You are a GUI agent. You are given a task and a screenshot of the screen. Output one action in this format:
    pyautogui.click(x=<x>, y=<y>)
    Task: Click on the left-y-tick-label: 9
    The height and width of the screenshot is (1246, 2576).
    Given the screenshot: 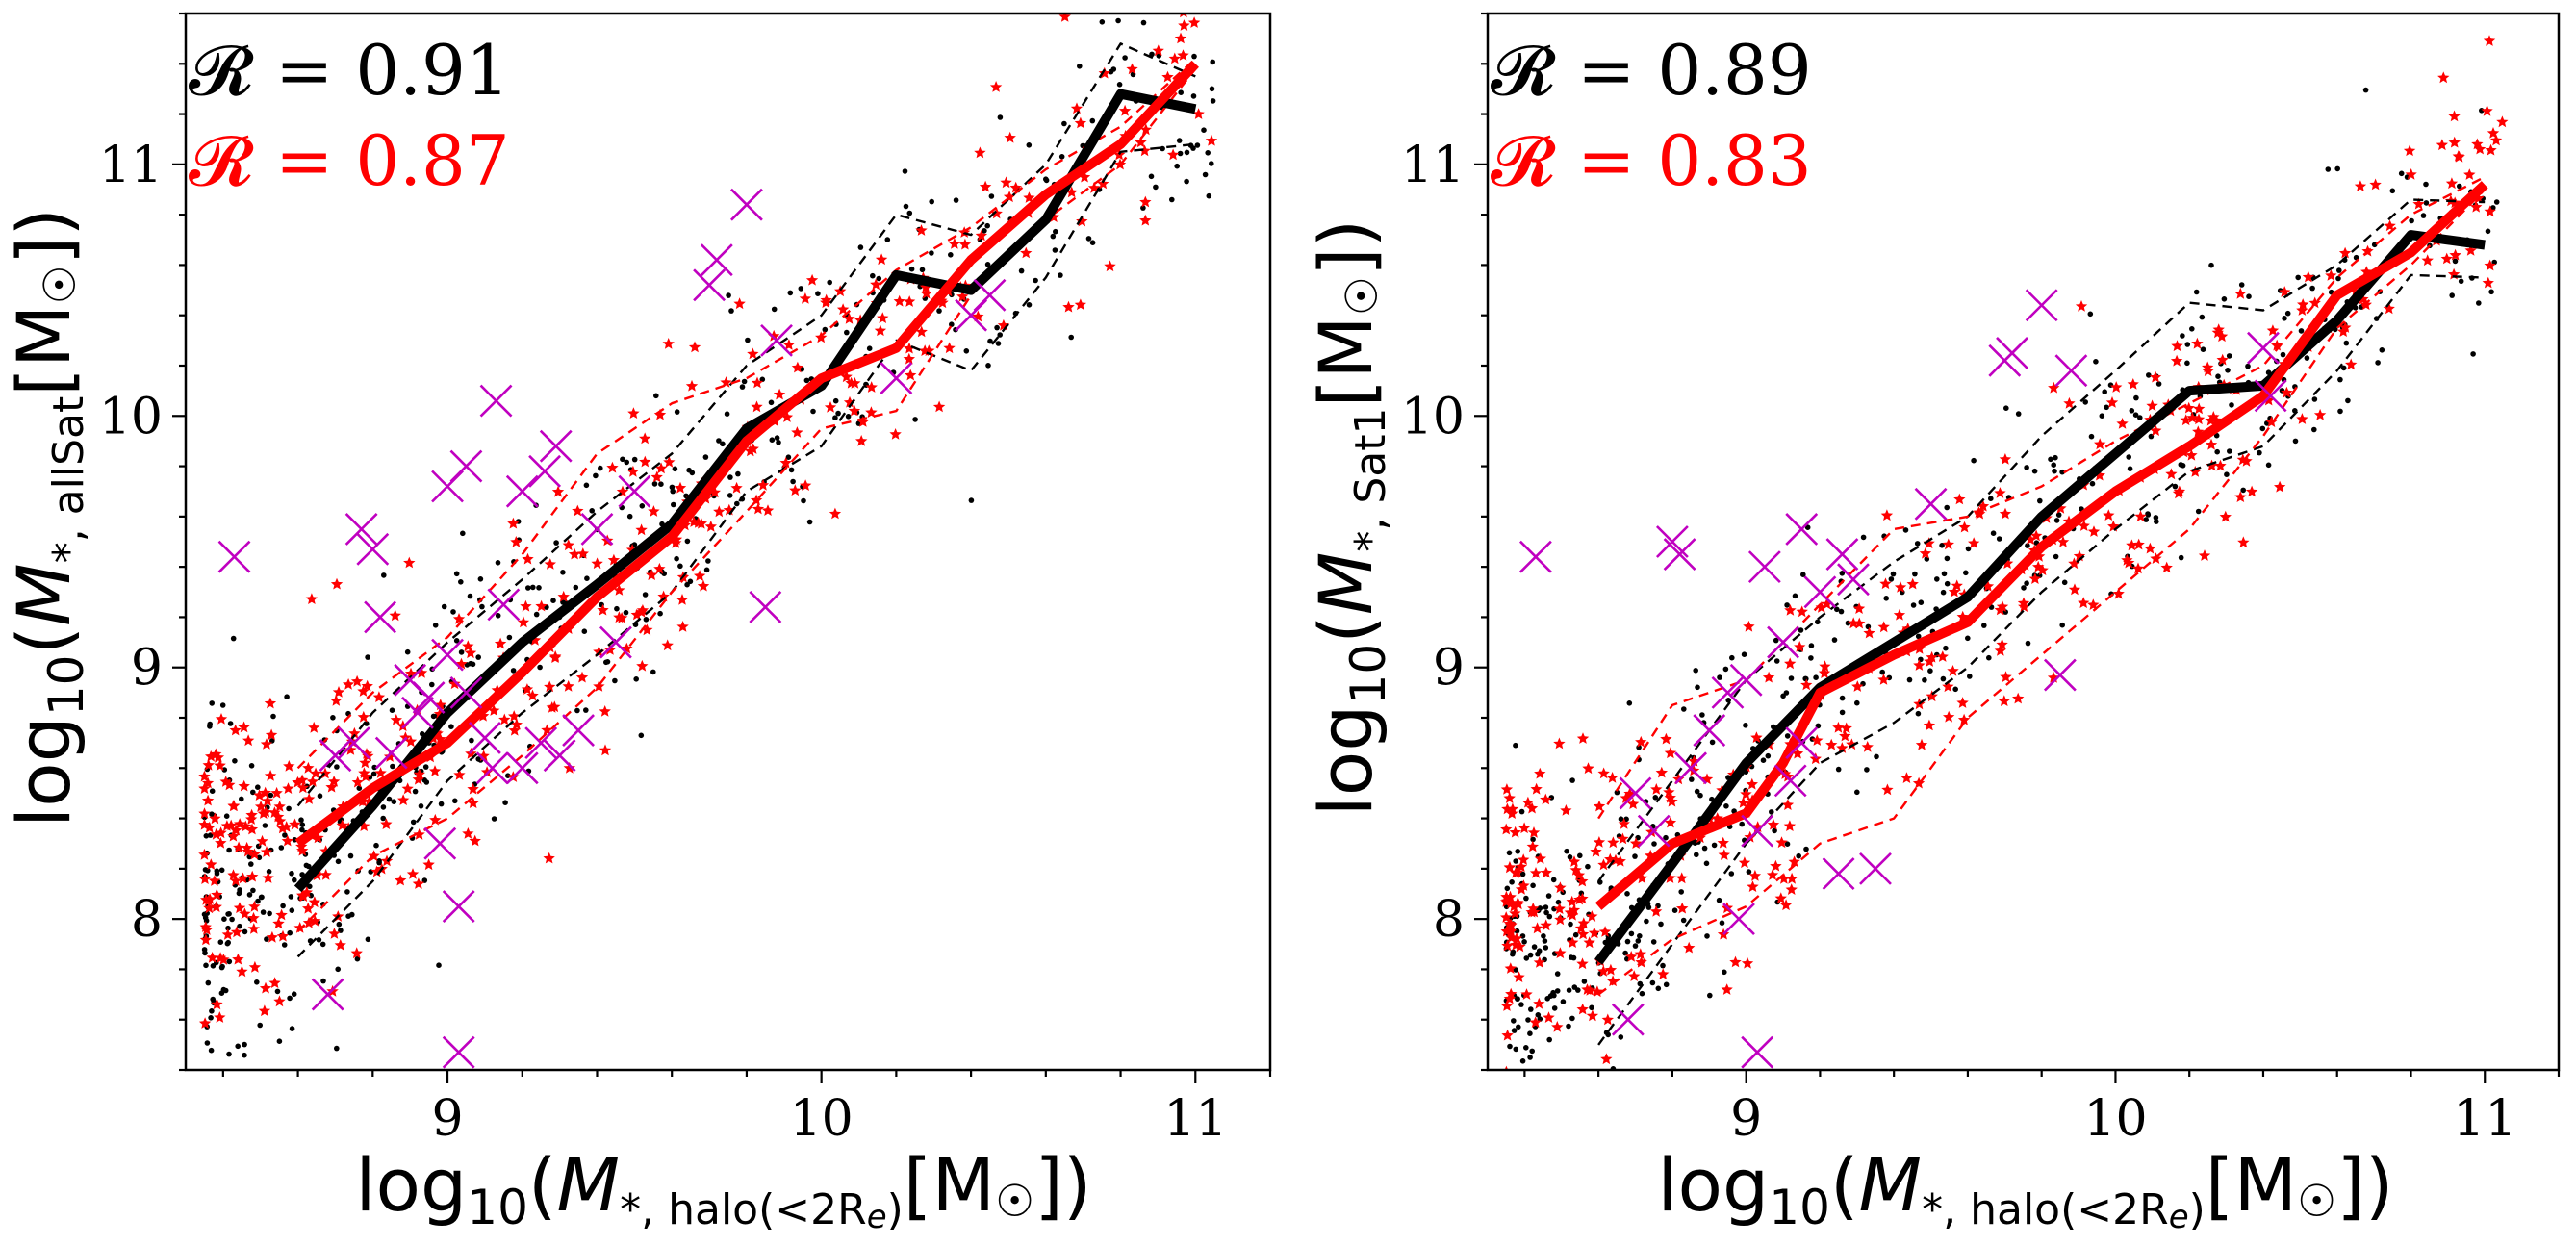 What is the action you would take?
    pyautogui.click(x=147, y=669)
    